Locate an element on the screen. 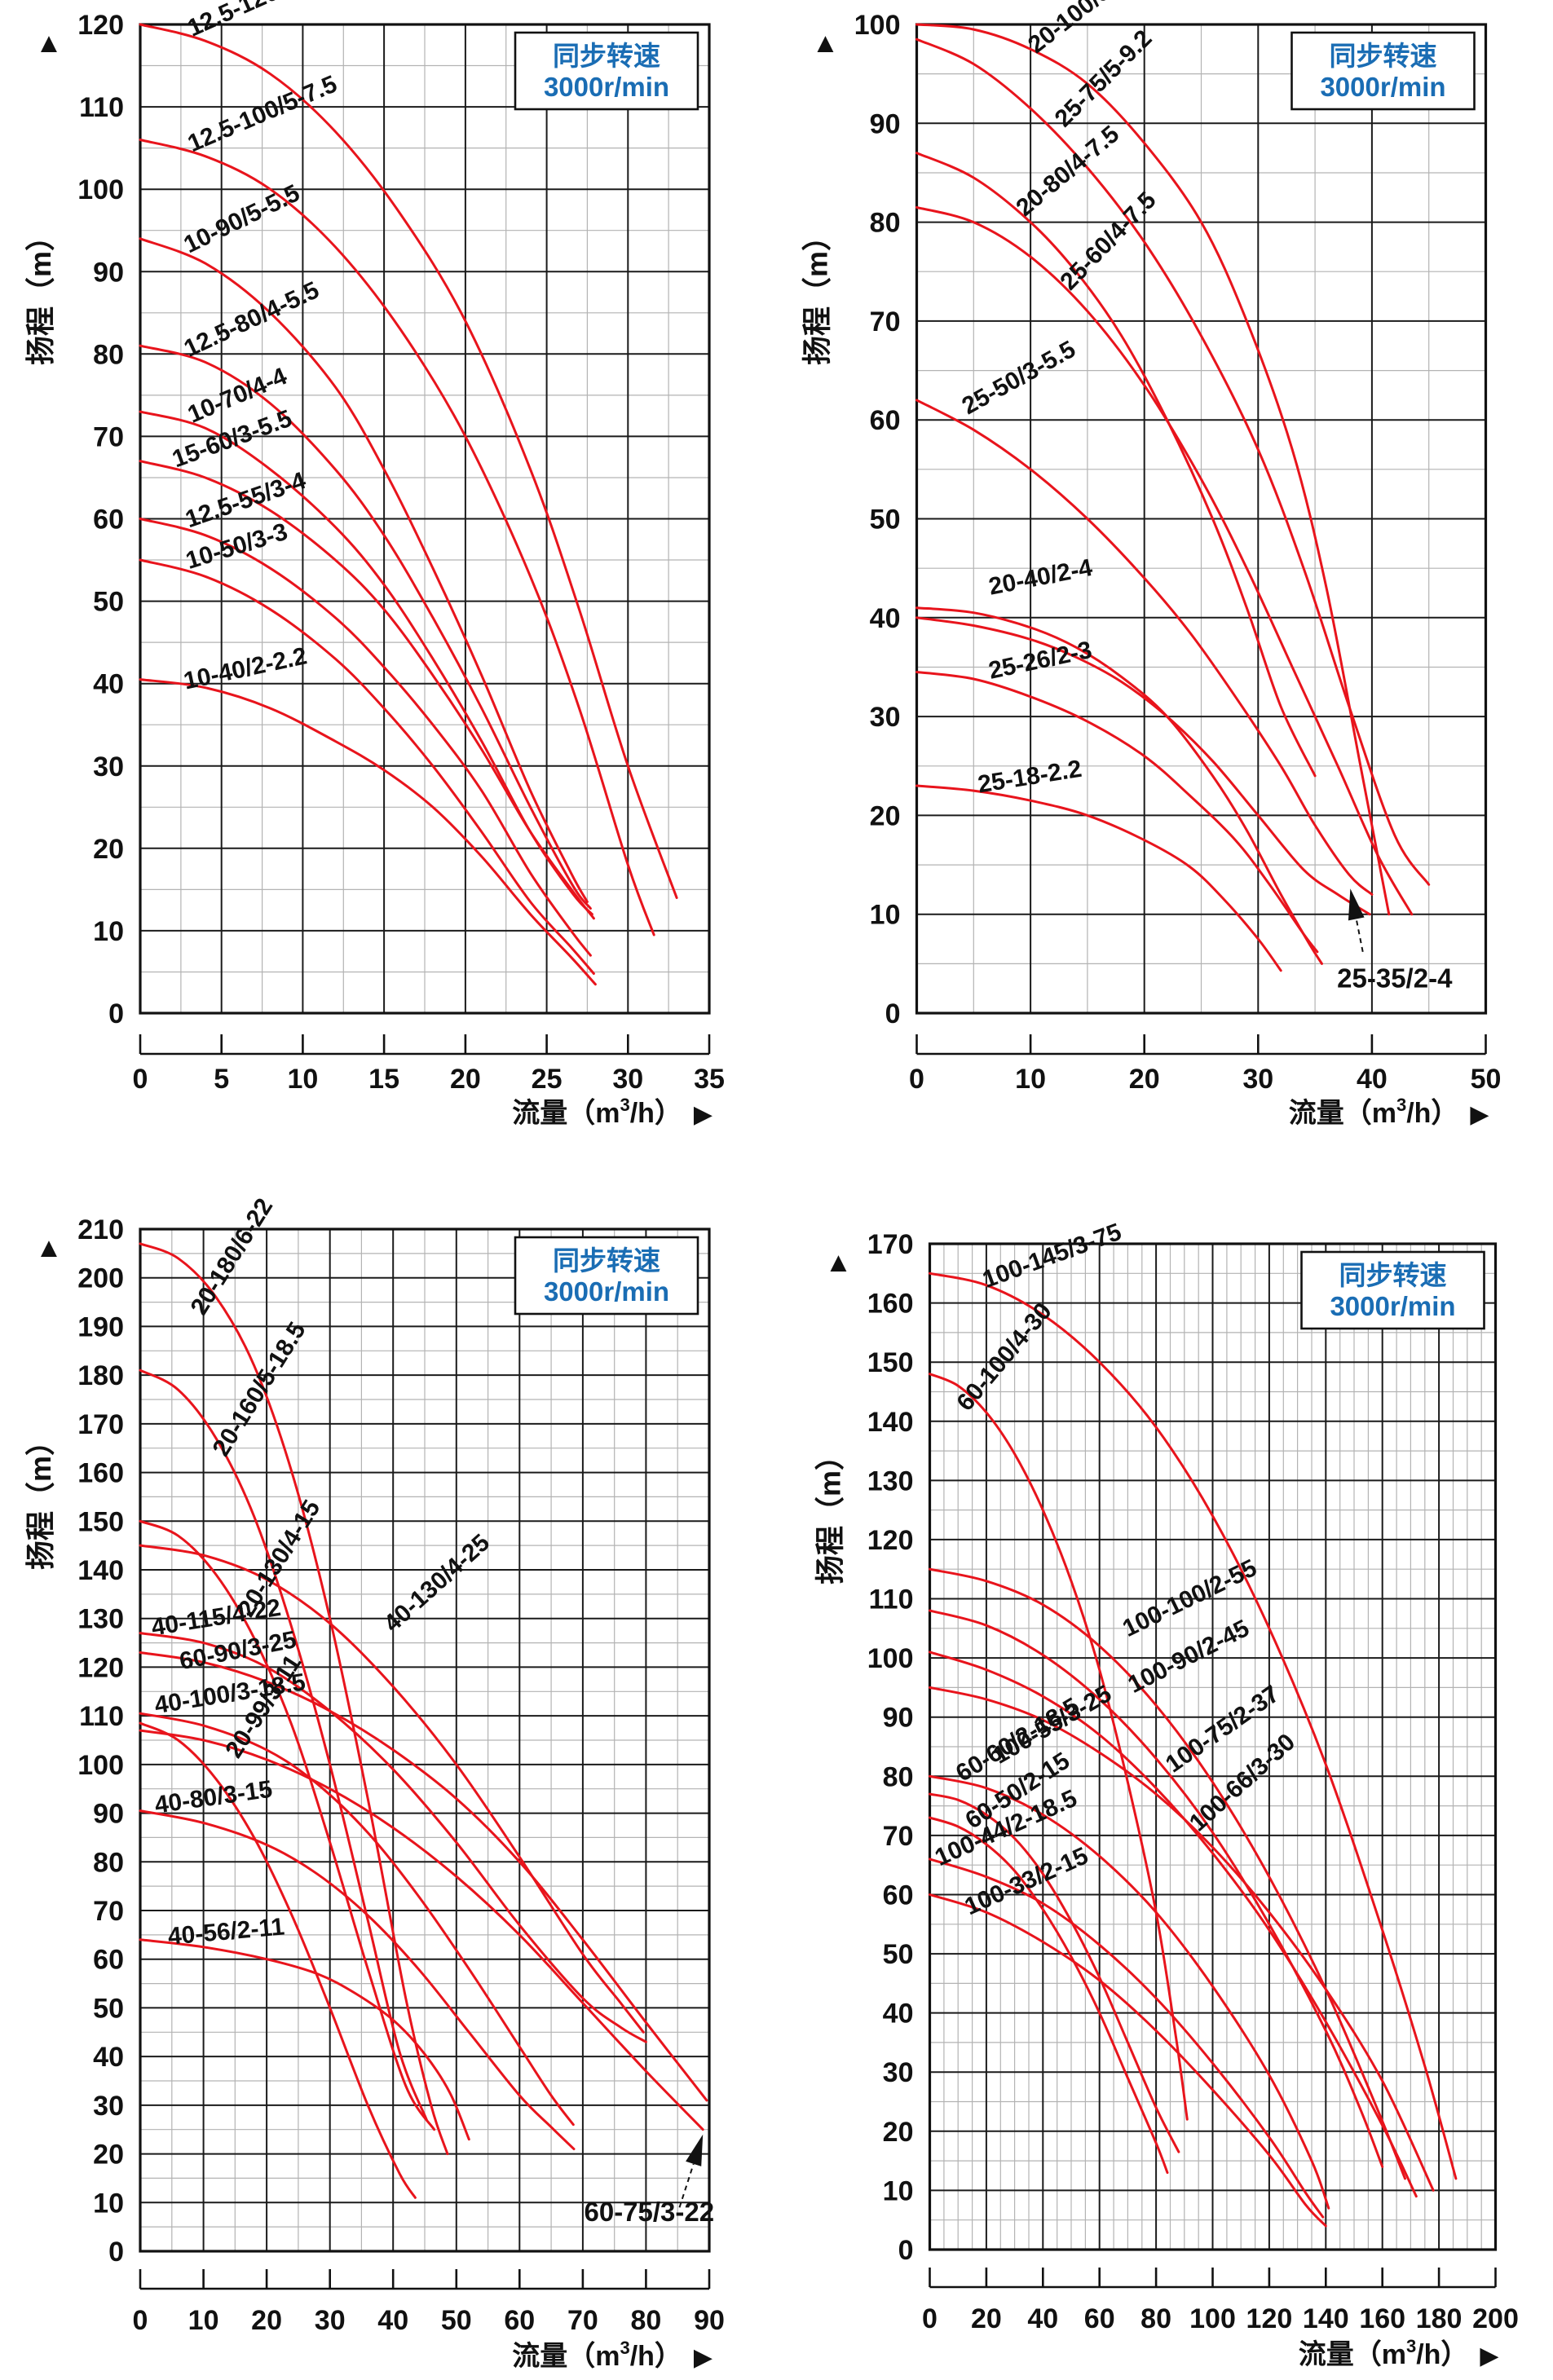 The image size is (1553, 2380). curve-40-130/4-25 is located at coordinates (392, 1789).